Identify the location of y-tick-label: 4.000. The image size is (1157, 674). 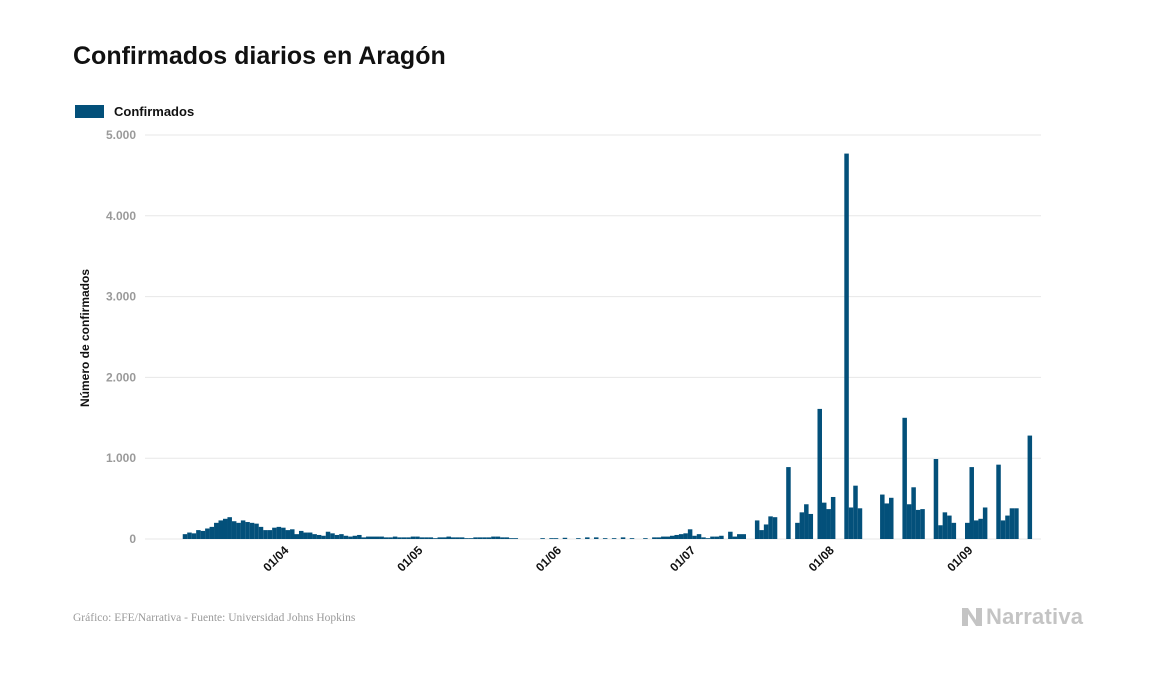
(121, 216).